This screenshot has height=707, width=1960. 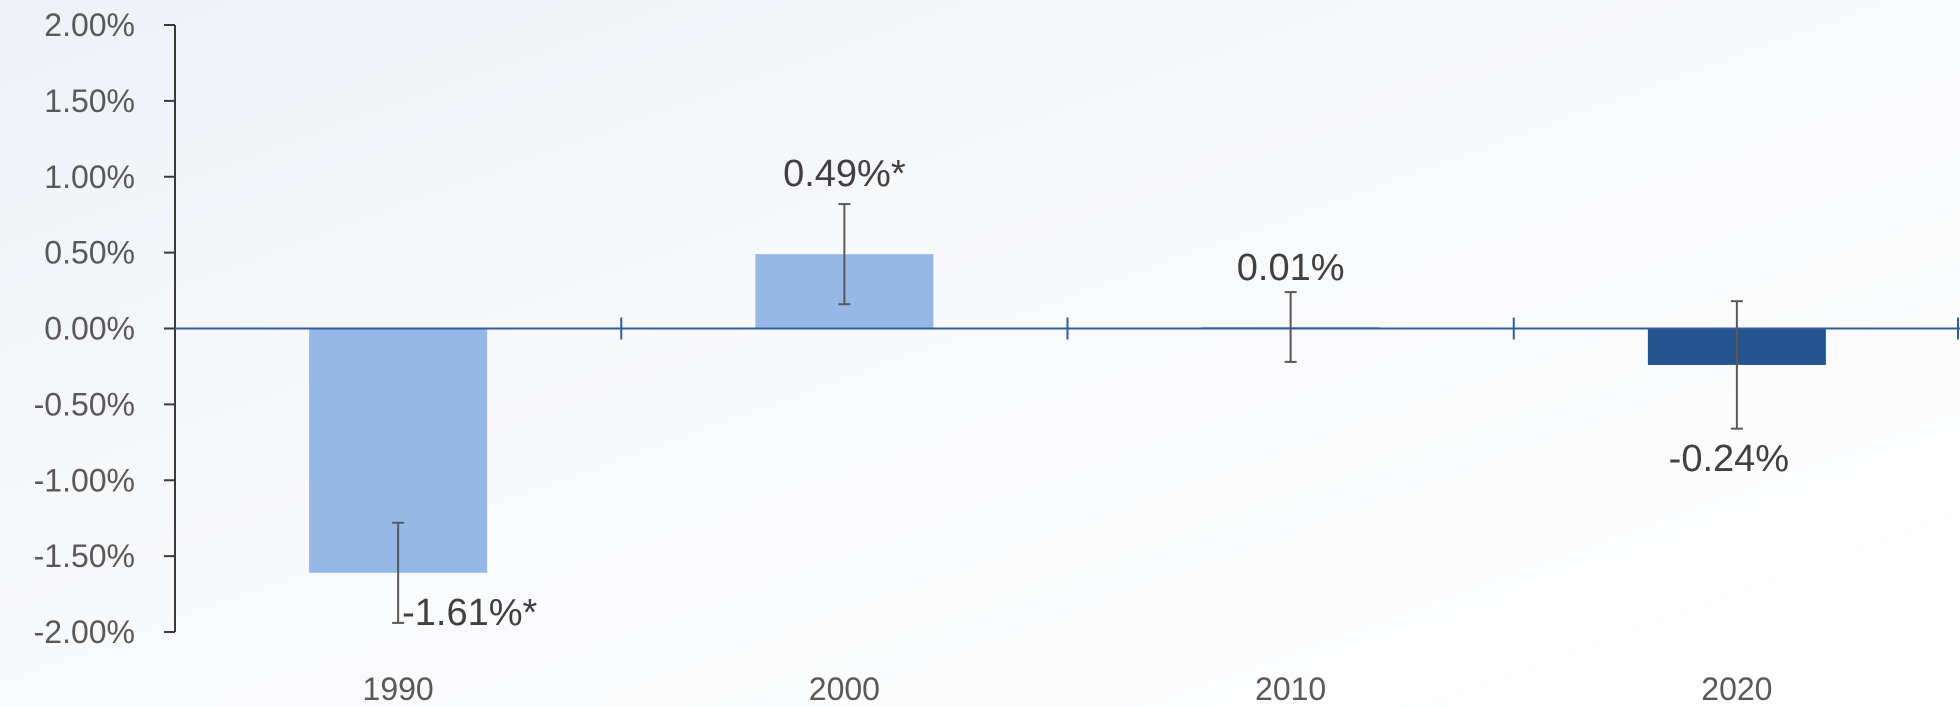 What do you see at coordinates (84, 556) in the screenshot?
I see `y-tick-label: -1.50%` at bounding box center [84, 556].